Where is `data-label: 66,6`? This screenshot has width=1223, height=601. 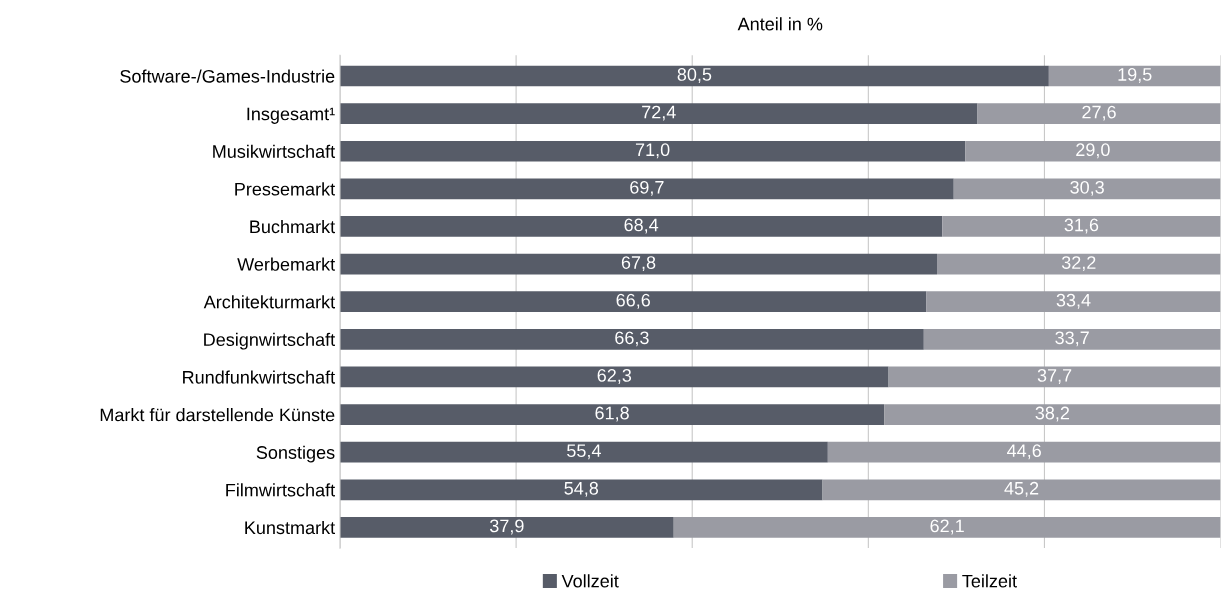 data-label: 66,6 is located at coordinates (633, 301).